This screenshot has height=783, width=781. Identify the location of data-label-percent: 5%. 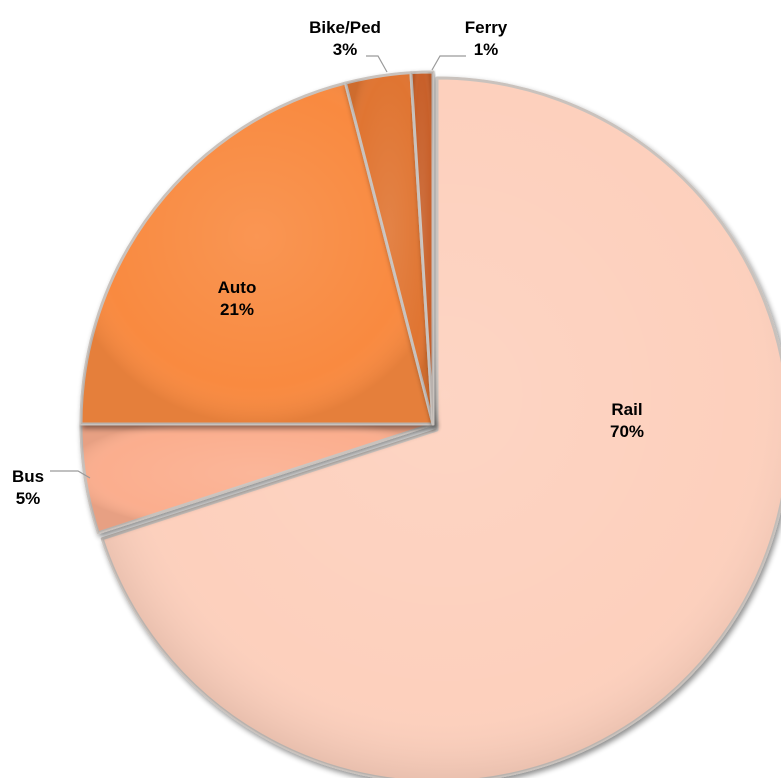
(28, 498).